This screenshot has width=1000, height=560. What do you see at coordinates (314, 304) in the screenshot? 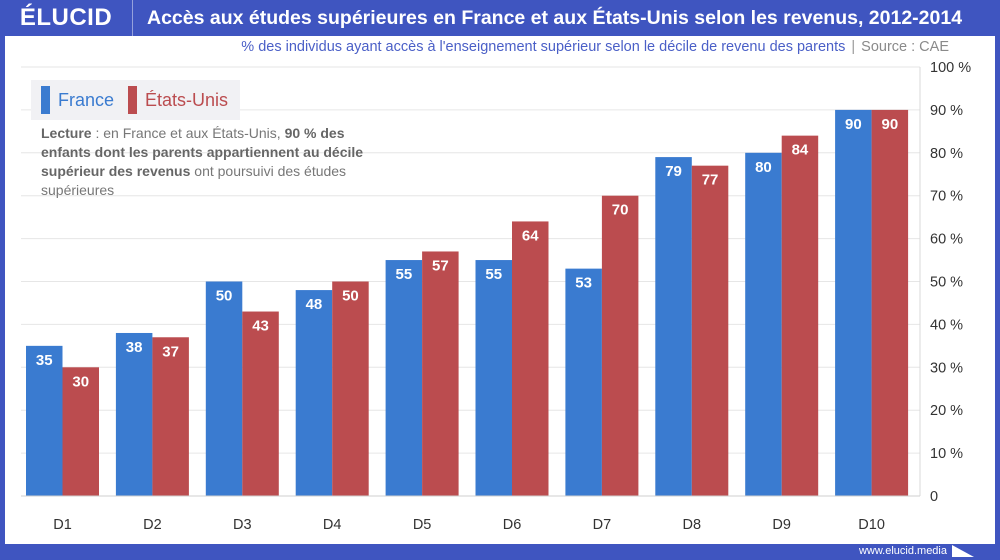
I see `bar-value-label: 48` at bounding box center [314, 304].